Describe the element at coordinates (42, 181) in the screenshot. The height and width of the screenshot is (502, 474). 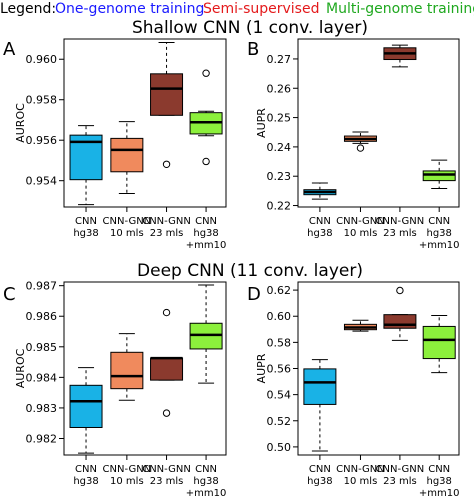
I see `y-tick-label: 0.954` at that location.